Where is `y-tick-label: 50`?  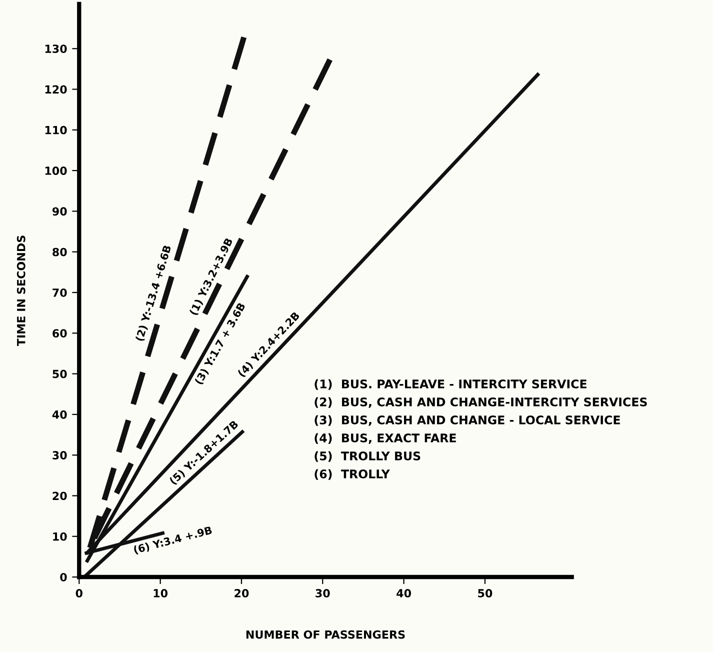 y-tick-label: 50 is located at coordinates (59, 374).